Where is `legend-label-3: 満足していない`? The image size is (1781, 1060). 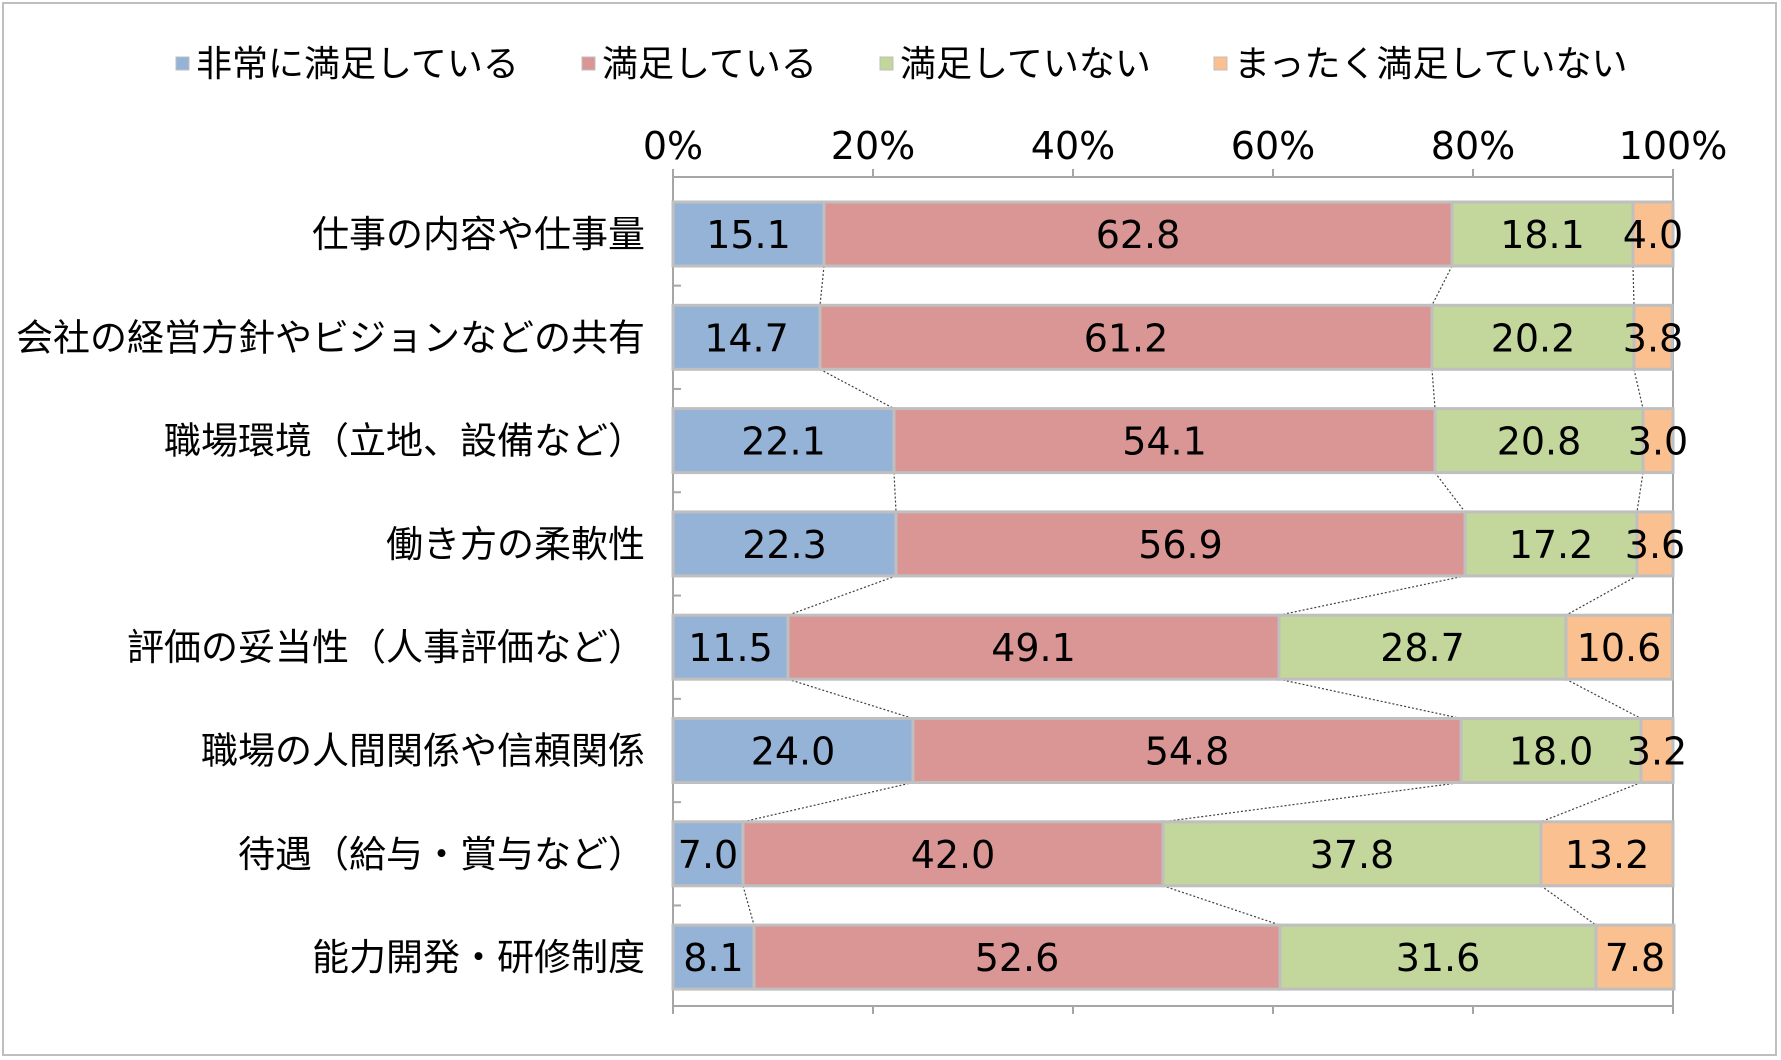
legend-label-3: 満足していない is located at coordinates (1025, 64).